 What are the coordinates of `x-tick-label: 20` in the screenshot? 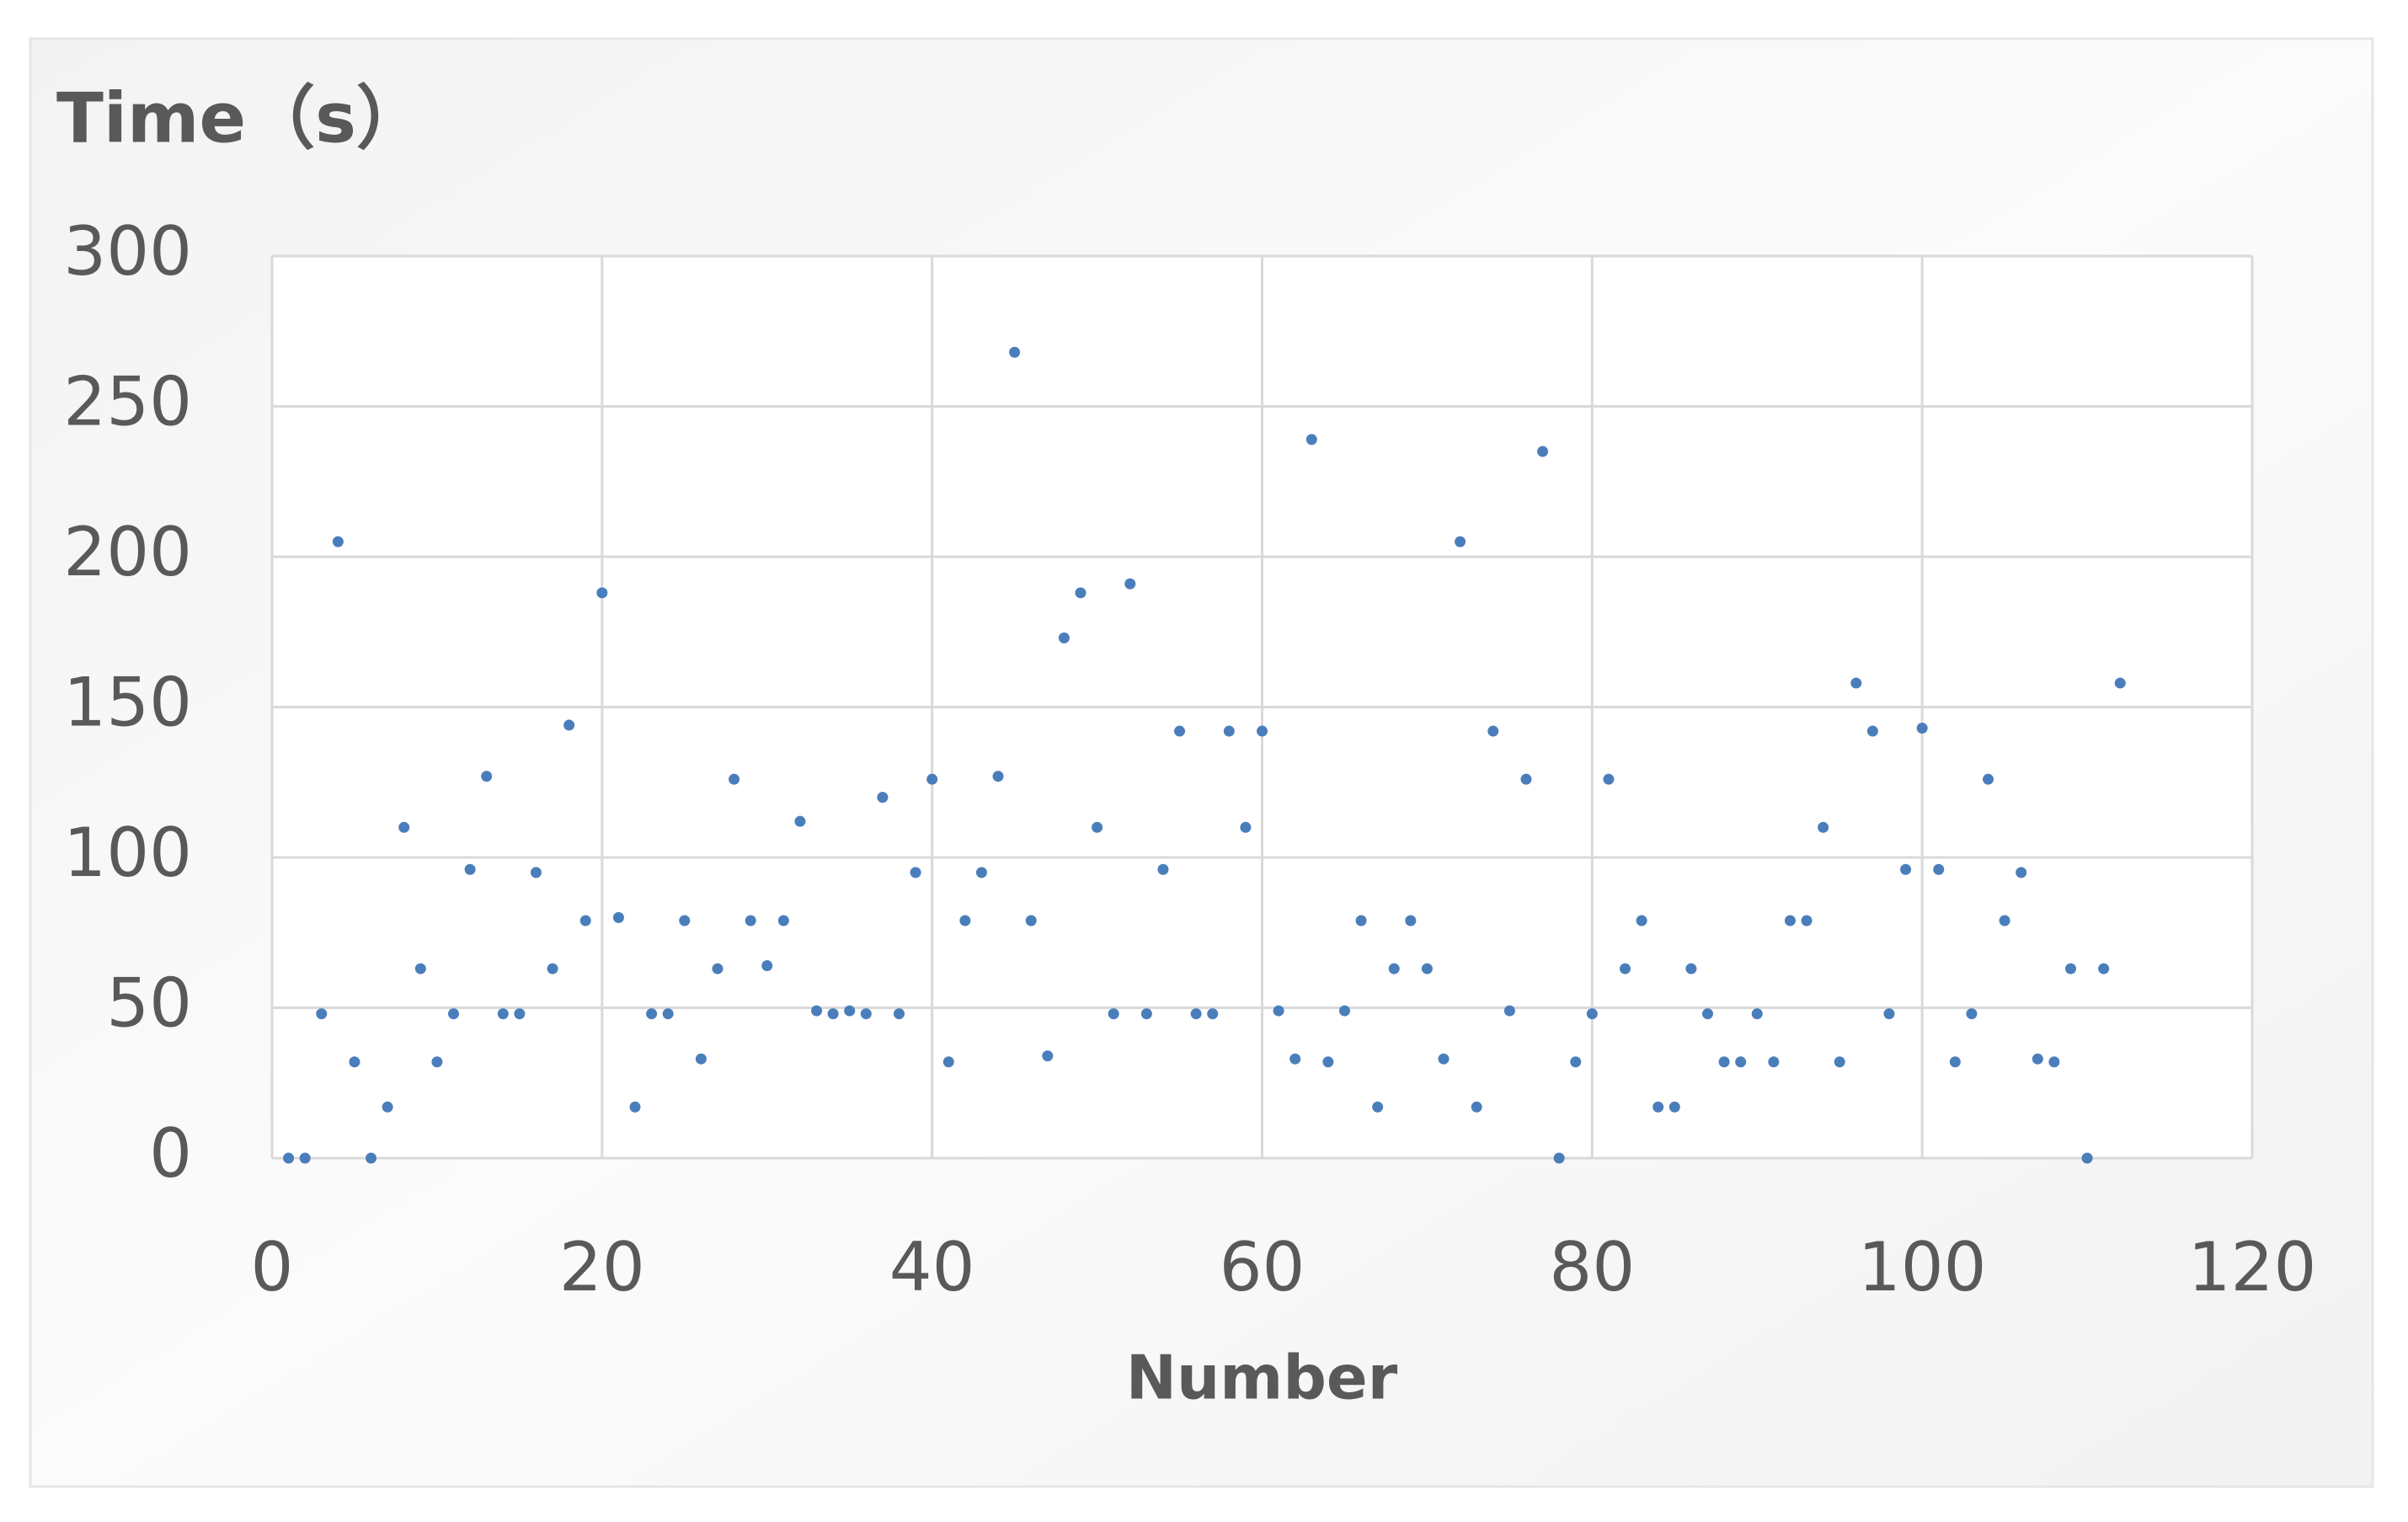 It's located at (602, 1267).